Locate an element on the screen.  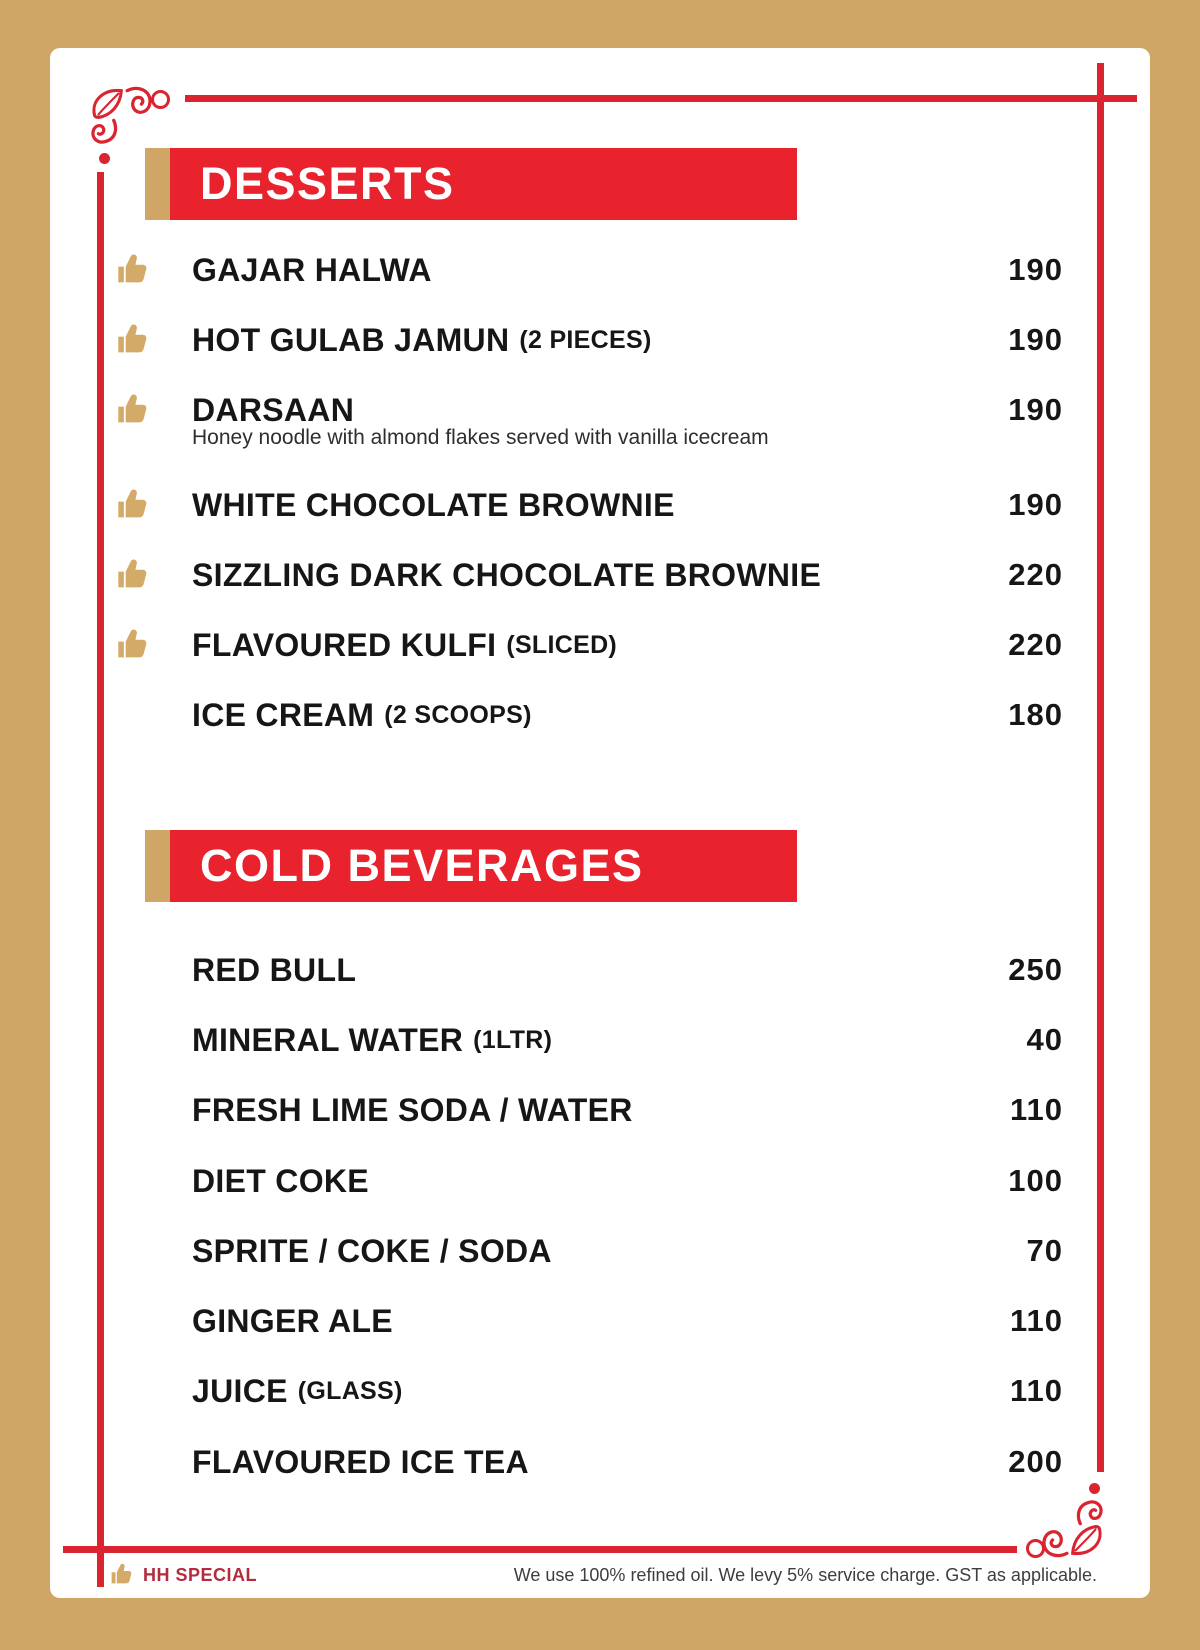
frame-line-right is located at coordinates (1100, 767).